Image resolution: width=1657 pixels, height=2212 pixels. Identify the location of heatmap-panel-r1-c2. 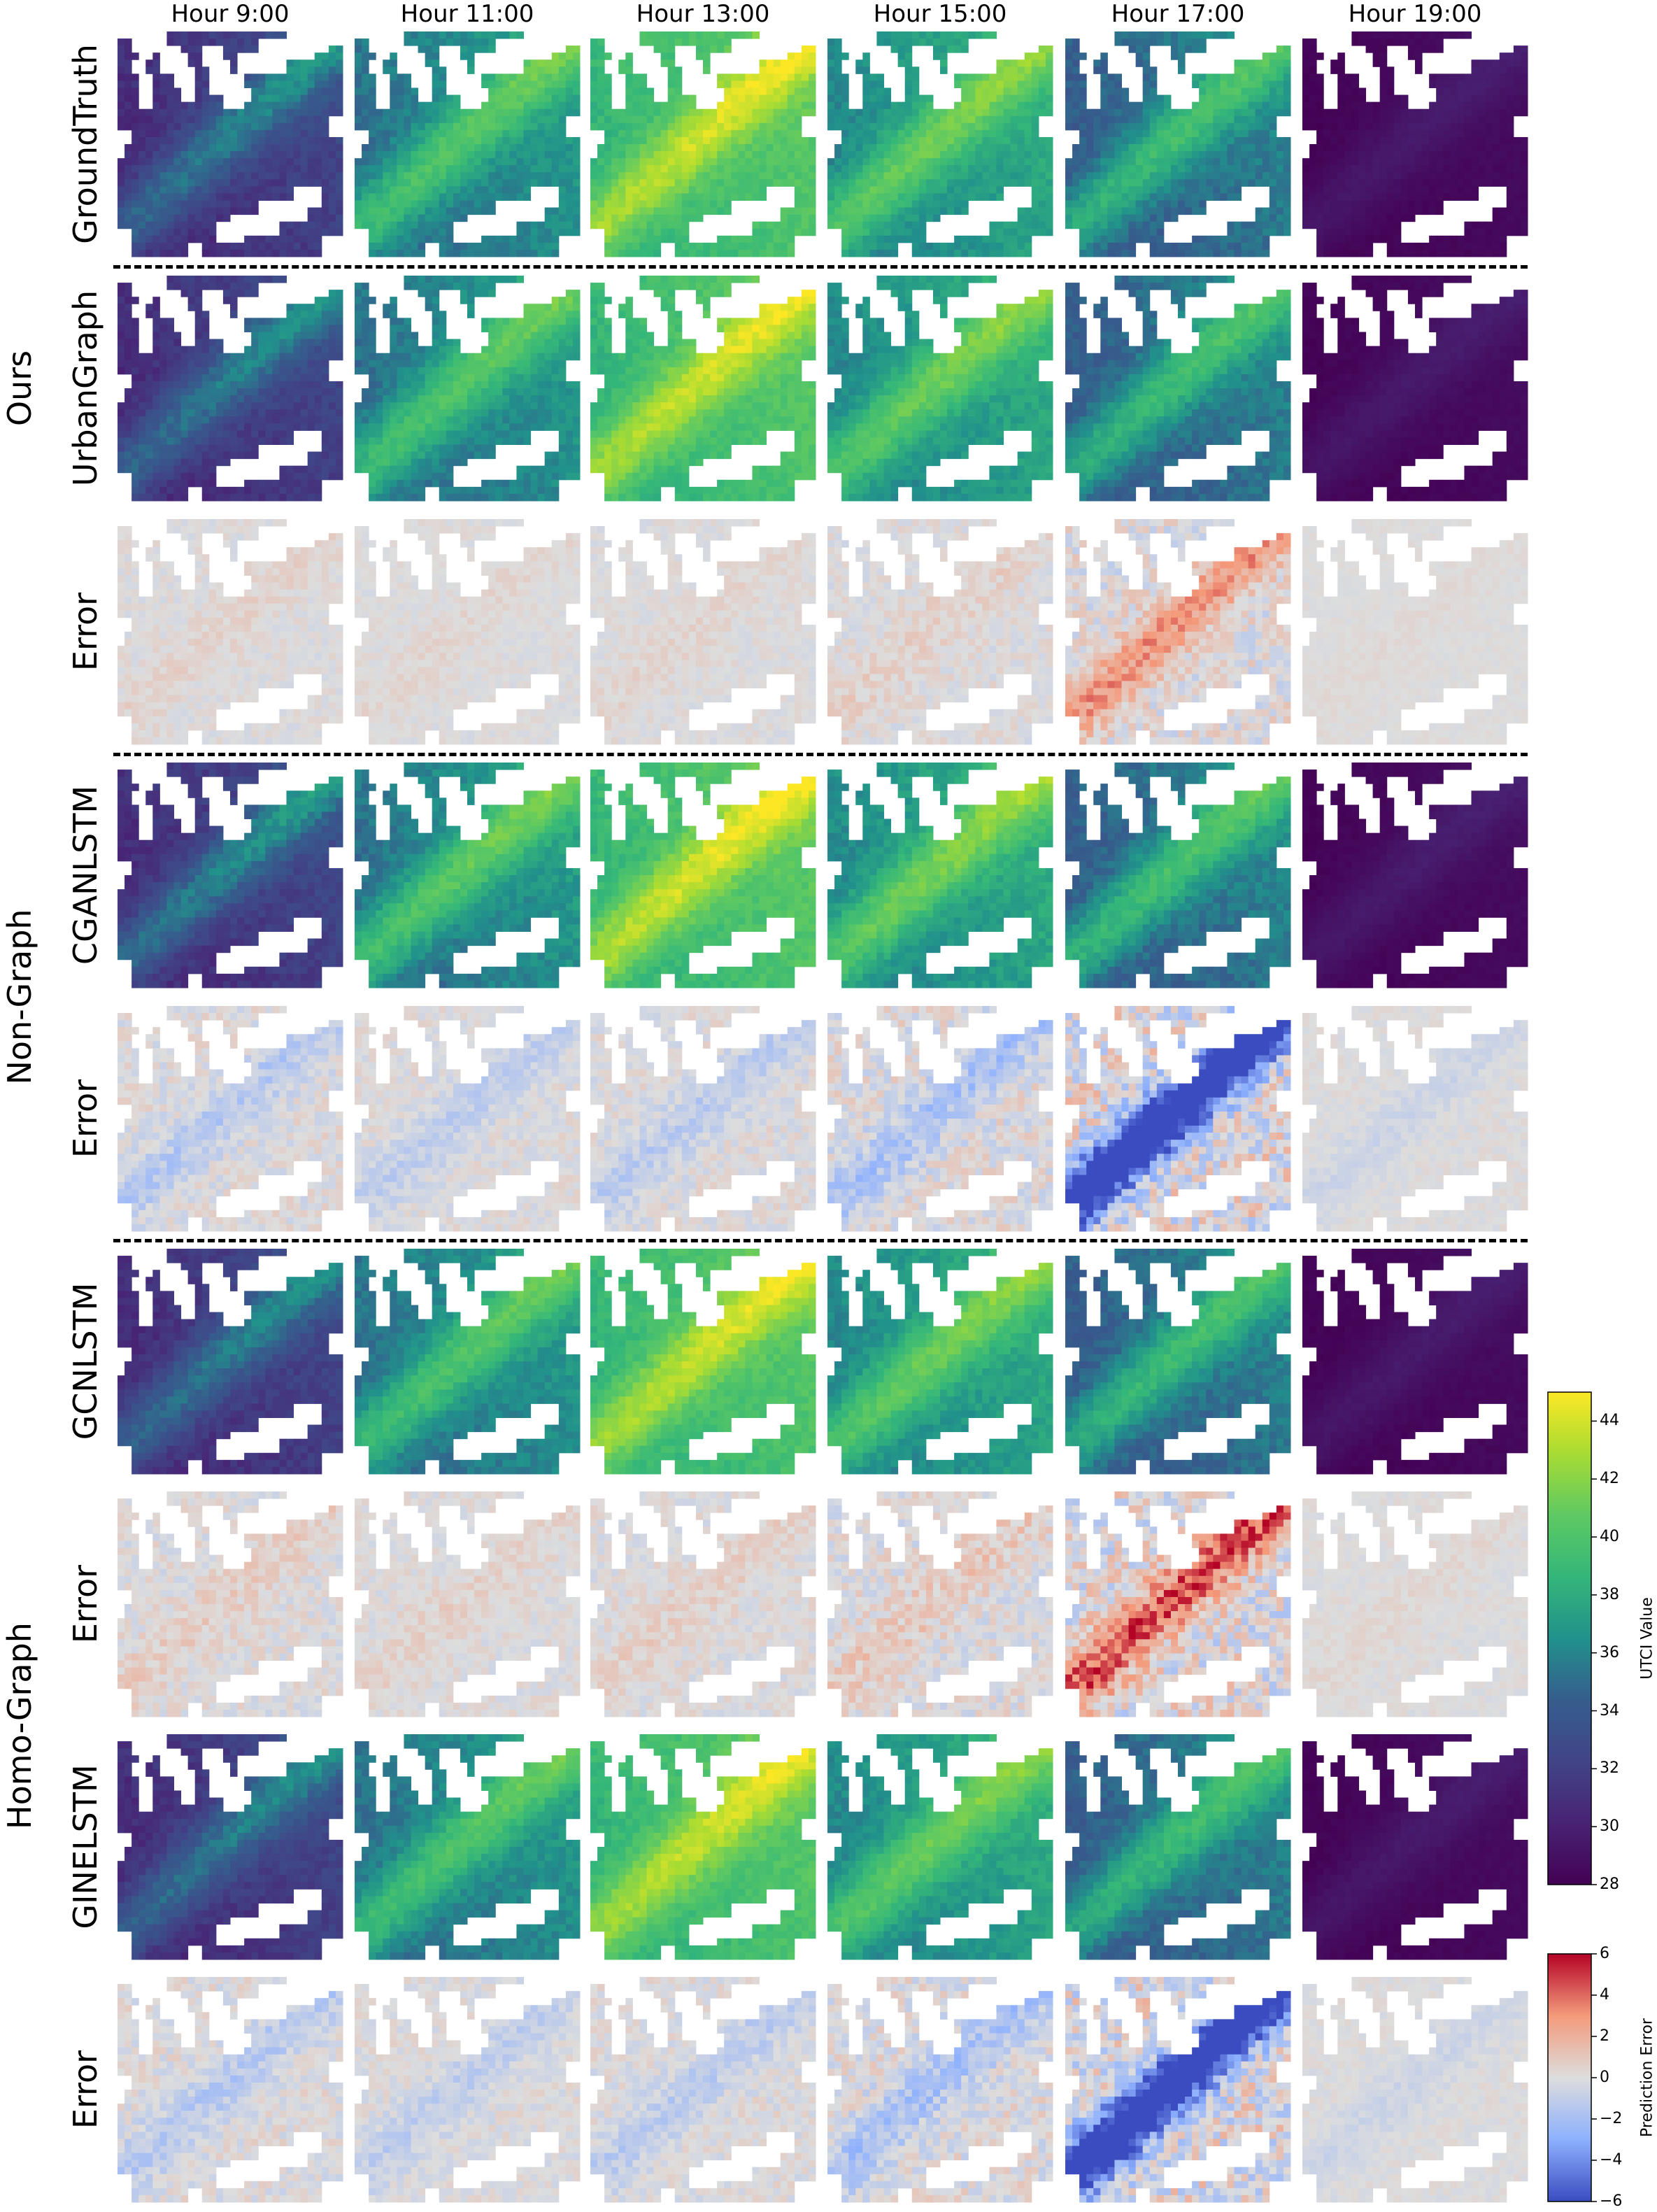
(703, 389).